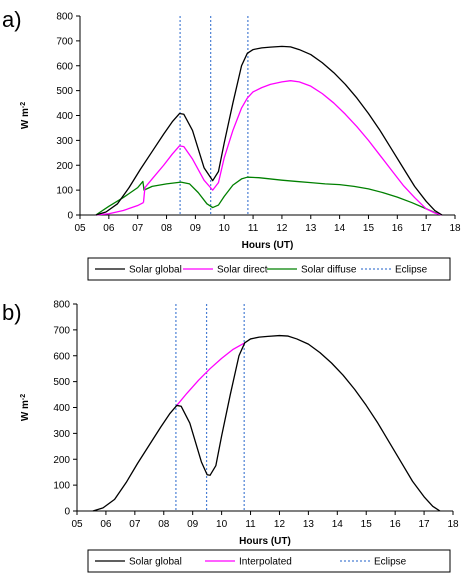 This screenshot has width=474, height=573. I want to click on chart-b-panel-label: b), so click(12, 312).